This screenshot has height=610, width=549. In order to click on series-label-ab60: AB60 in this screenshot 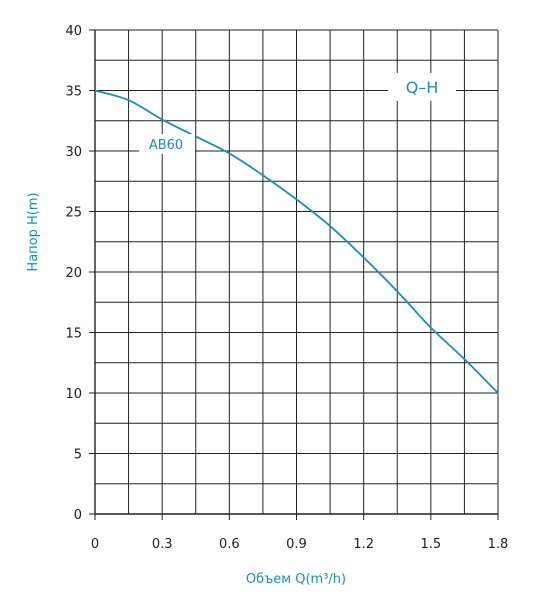, I will do `click(166, 145)`.